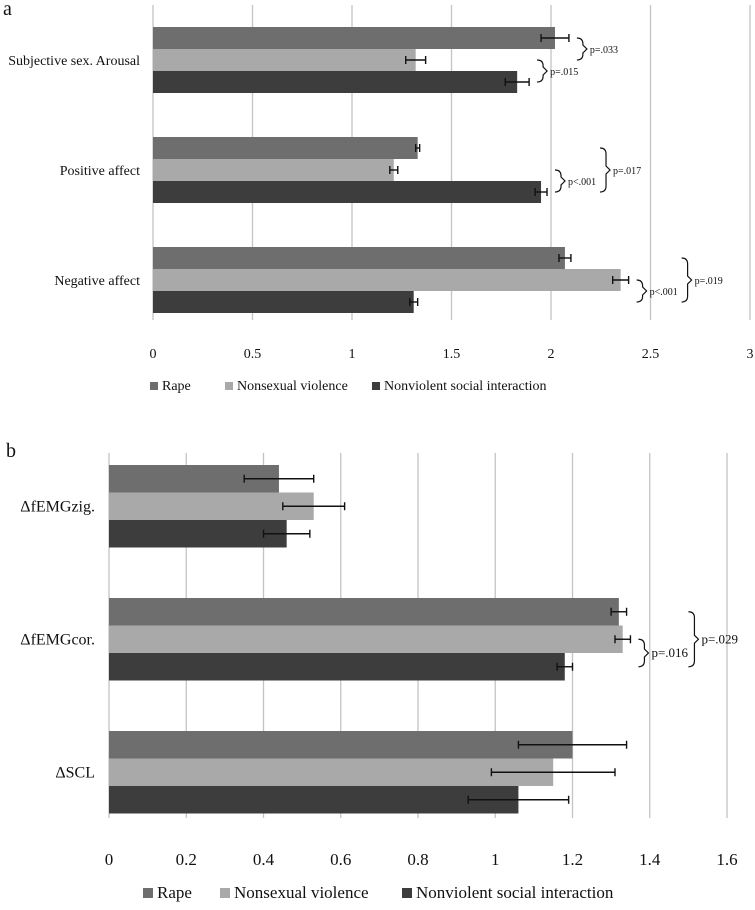  What do you see at coordinates (74, 61) in the screenshot?
I see `category-label: Subjective sex. Arousal` at bounding box center [74, 61].